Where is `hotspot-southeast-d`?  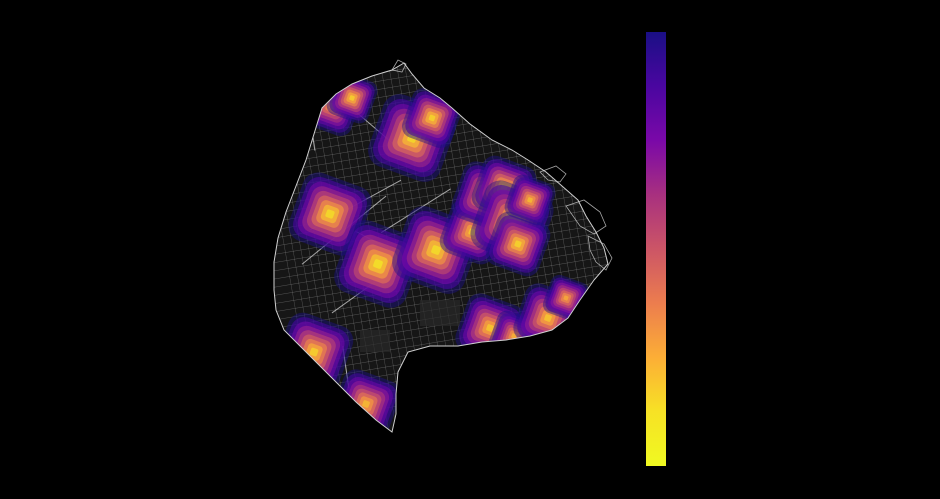
hotspot-southeast-d is located at coordinates (566, 298).